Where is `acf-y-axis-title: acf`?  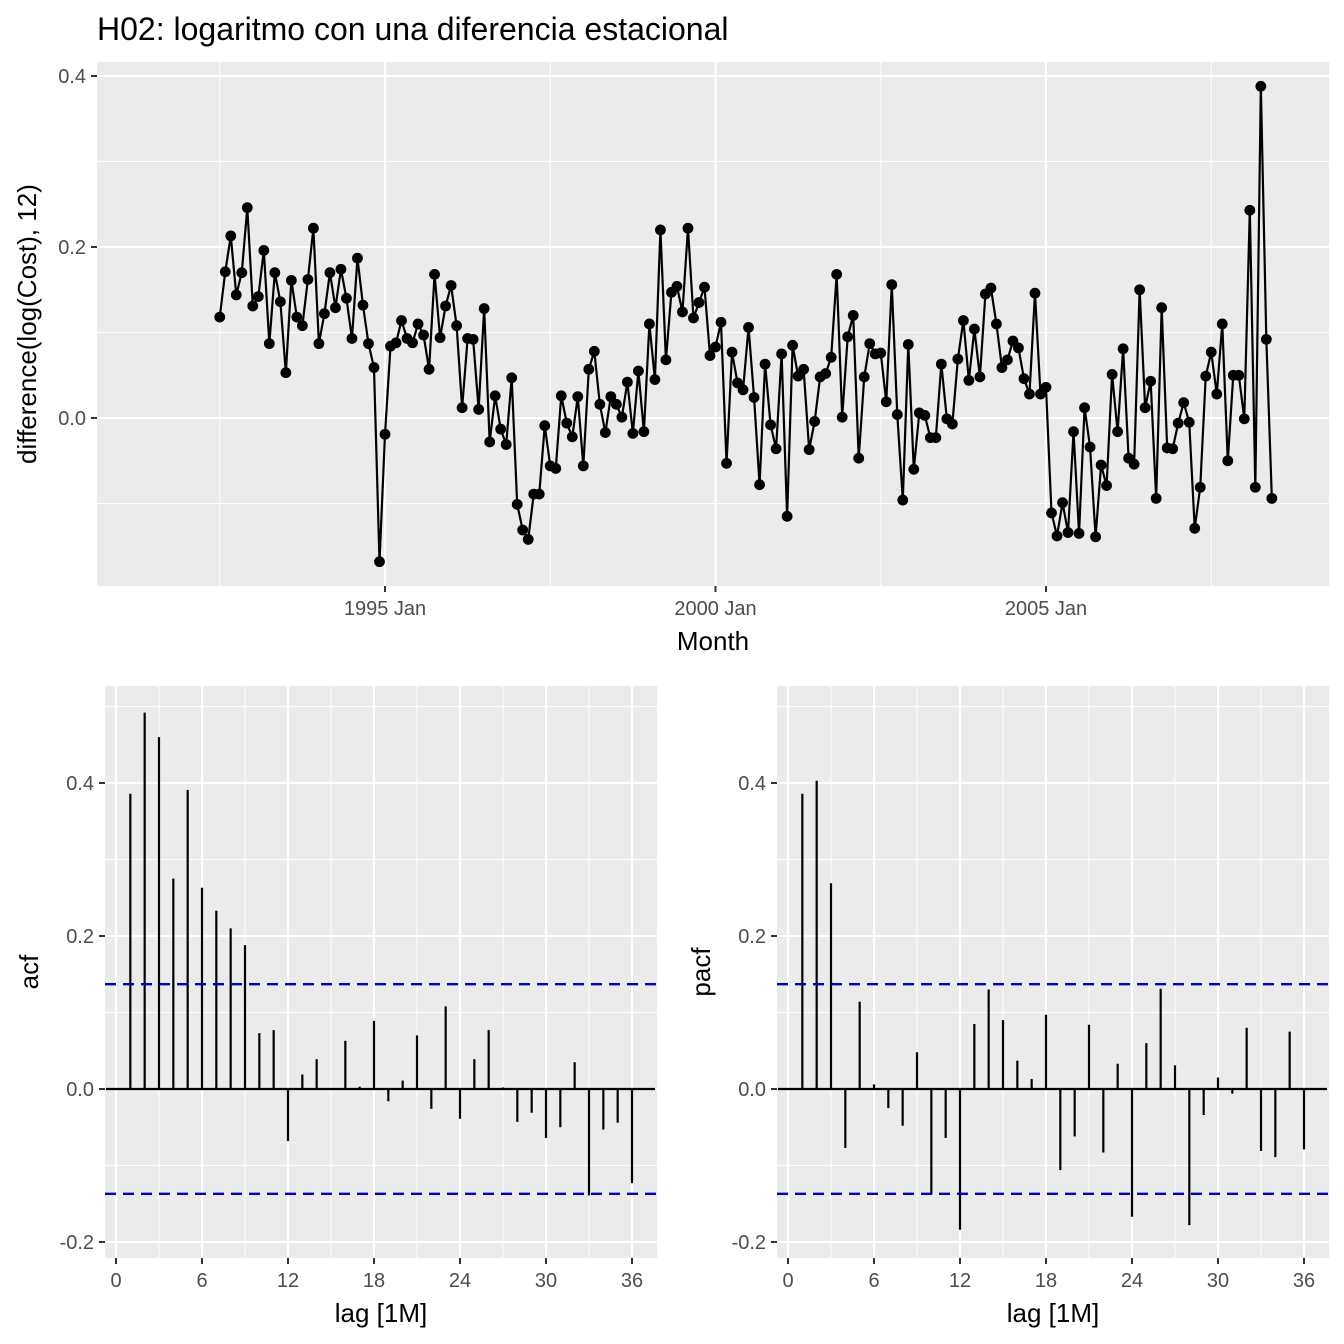 acf-y-axis-title: acf is located at coordinates (29, 971).